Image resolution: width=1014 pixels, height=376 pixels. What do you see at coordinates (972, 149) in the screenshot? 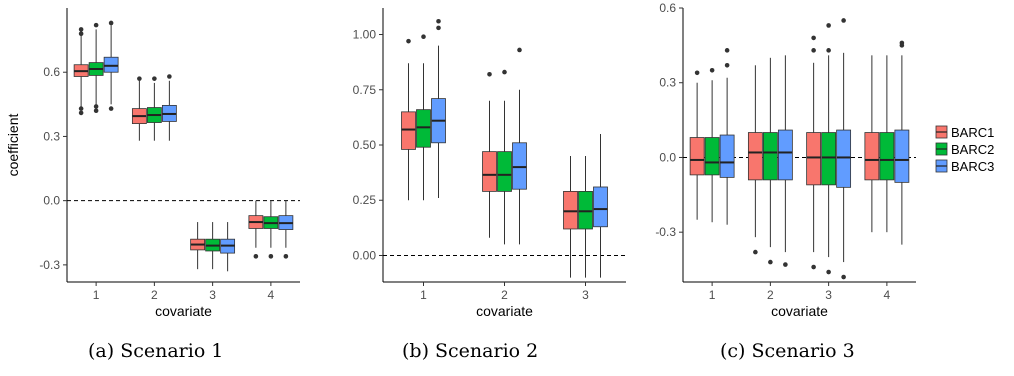
I see `legend-label-barc2: BARC2` at bounding box center [972, 149].